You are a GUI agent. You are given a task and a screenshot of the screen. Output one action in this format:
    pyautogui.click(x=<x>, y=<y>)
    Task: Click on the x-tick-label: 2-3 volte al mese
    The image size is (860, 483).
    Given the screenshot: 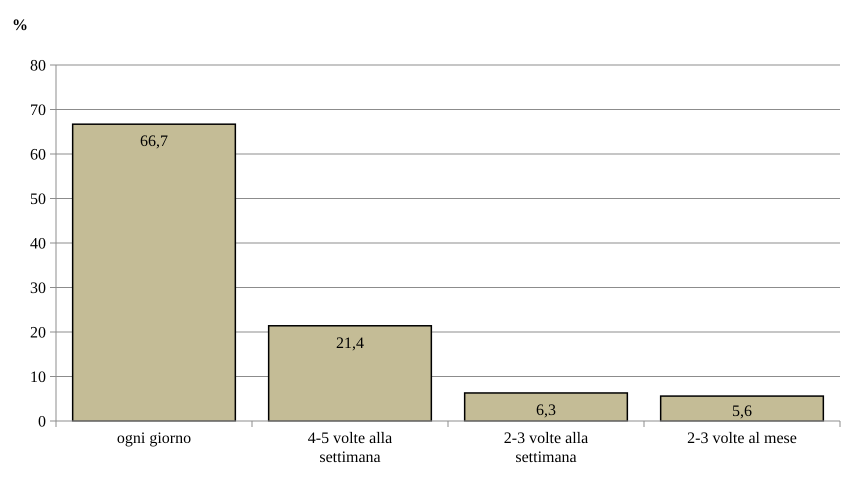 What is the action you would take?
    pyautogui.click(x=742, y=438)
    